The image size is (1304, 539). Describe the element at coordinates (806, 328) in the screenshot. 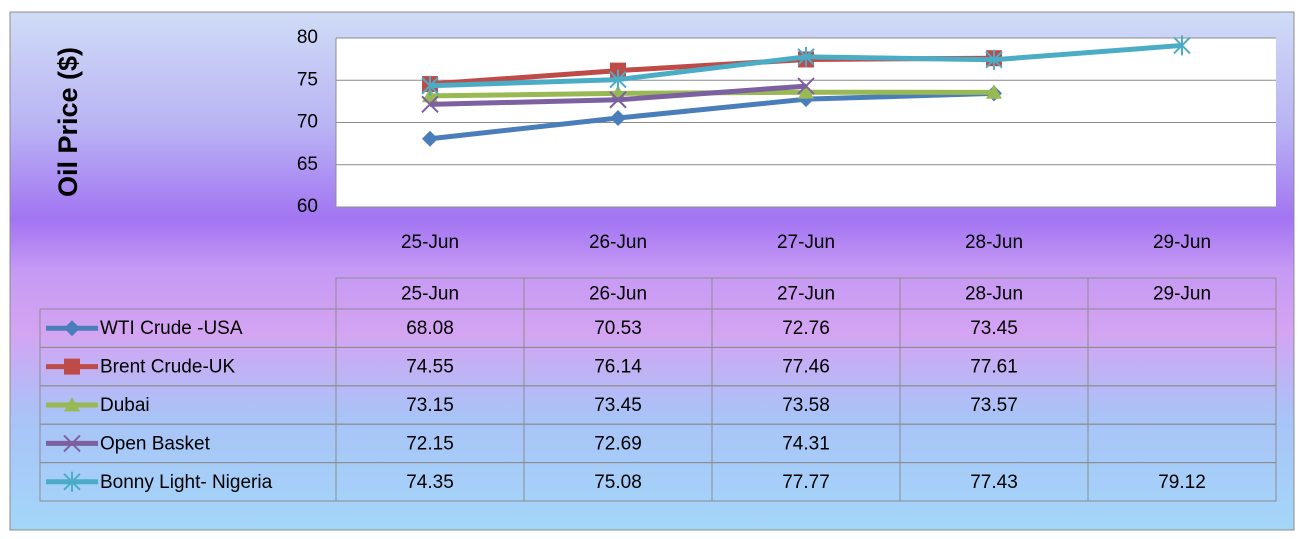

I see `table-value: 72.76` at that location.